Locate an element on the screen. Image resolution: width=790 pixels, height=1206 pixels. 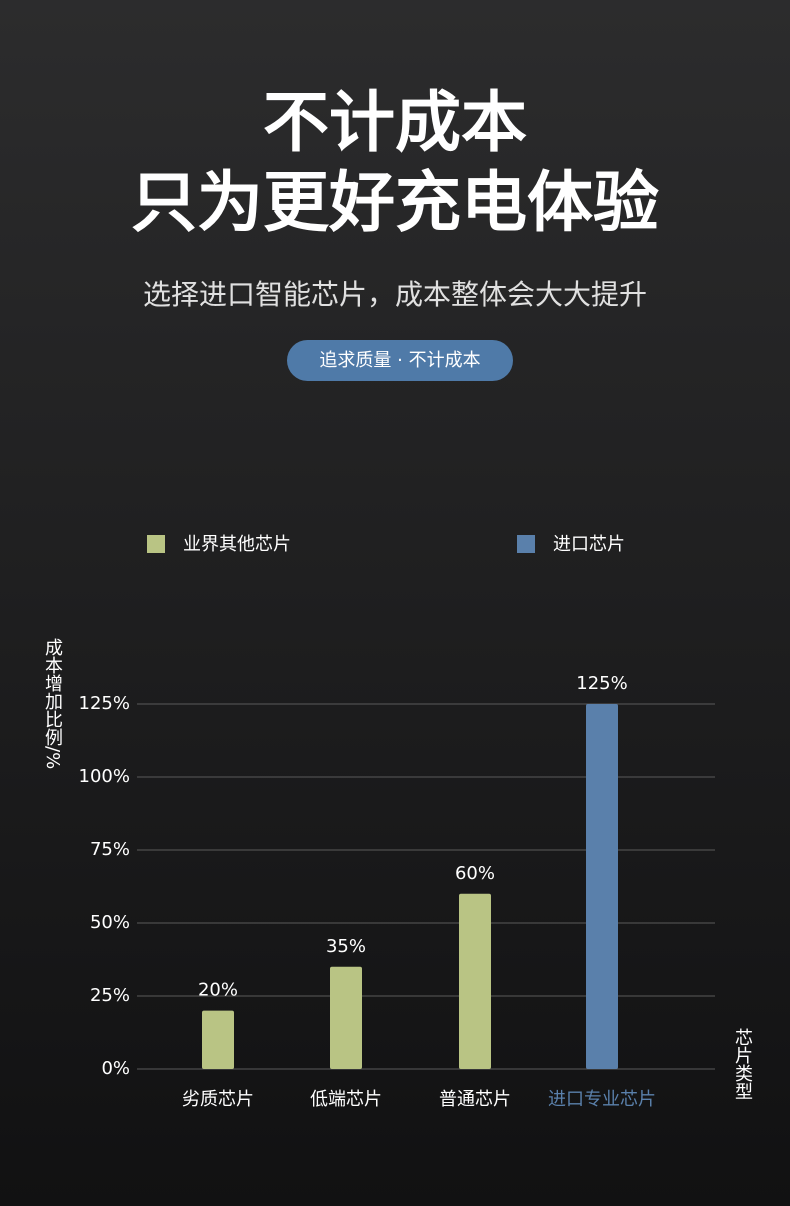
value-label: 125% is located at coordinates (601, 683).